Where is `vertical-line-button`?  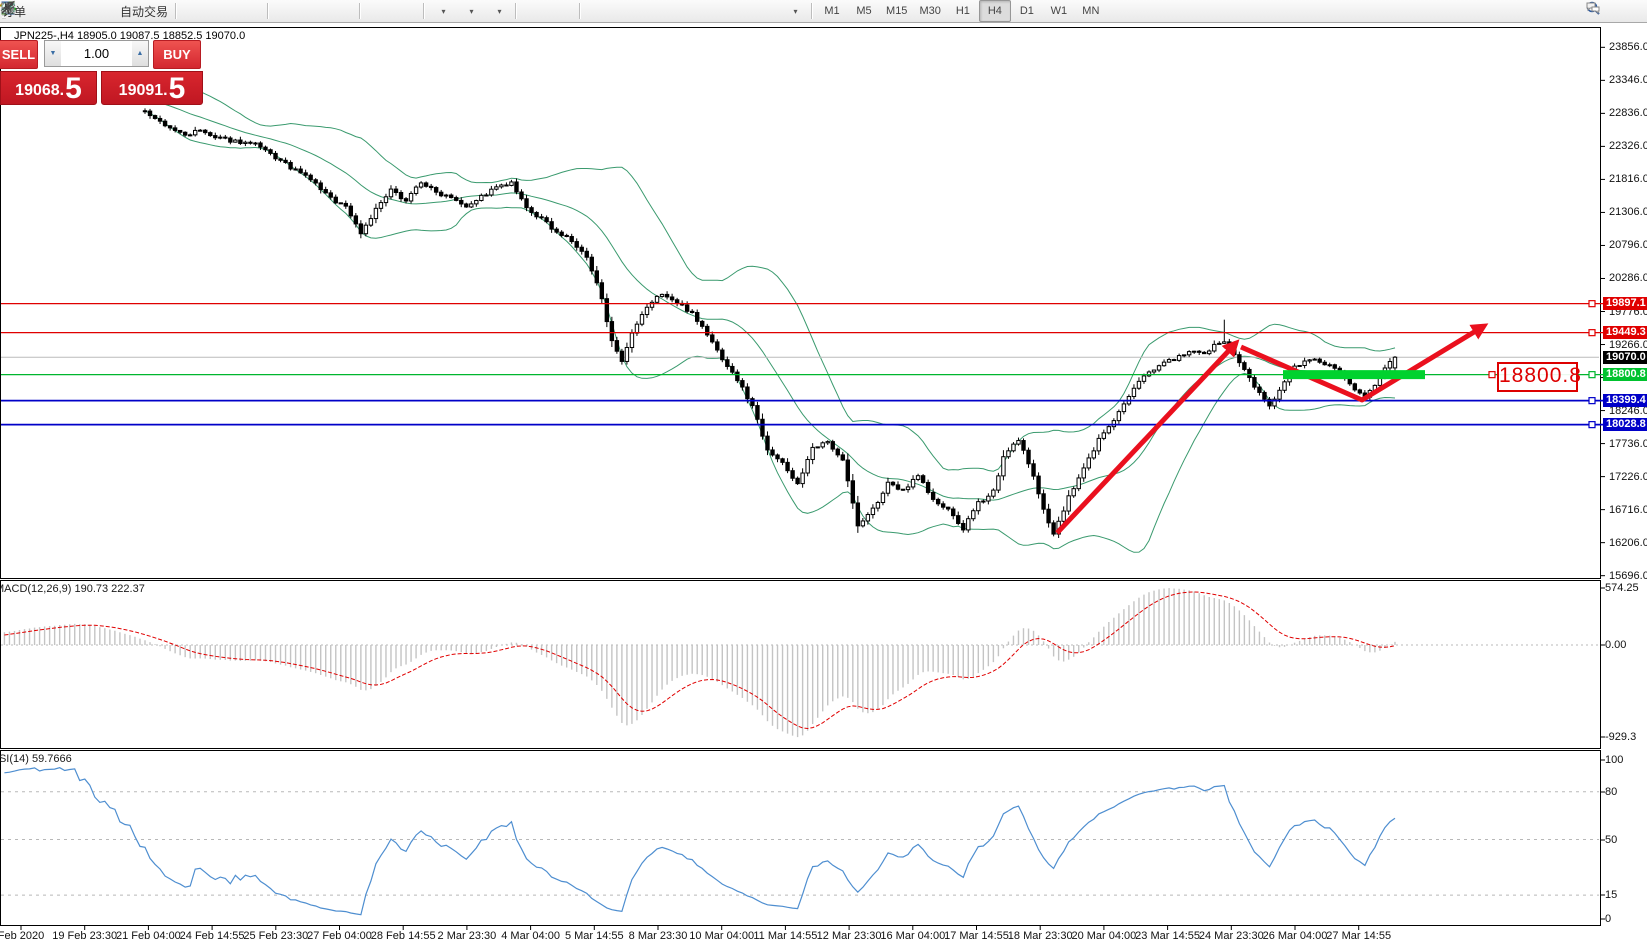
vertical-line-button is located at coordinates (309, 11).